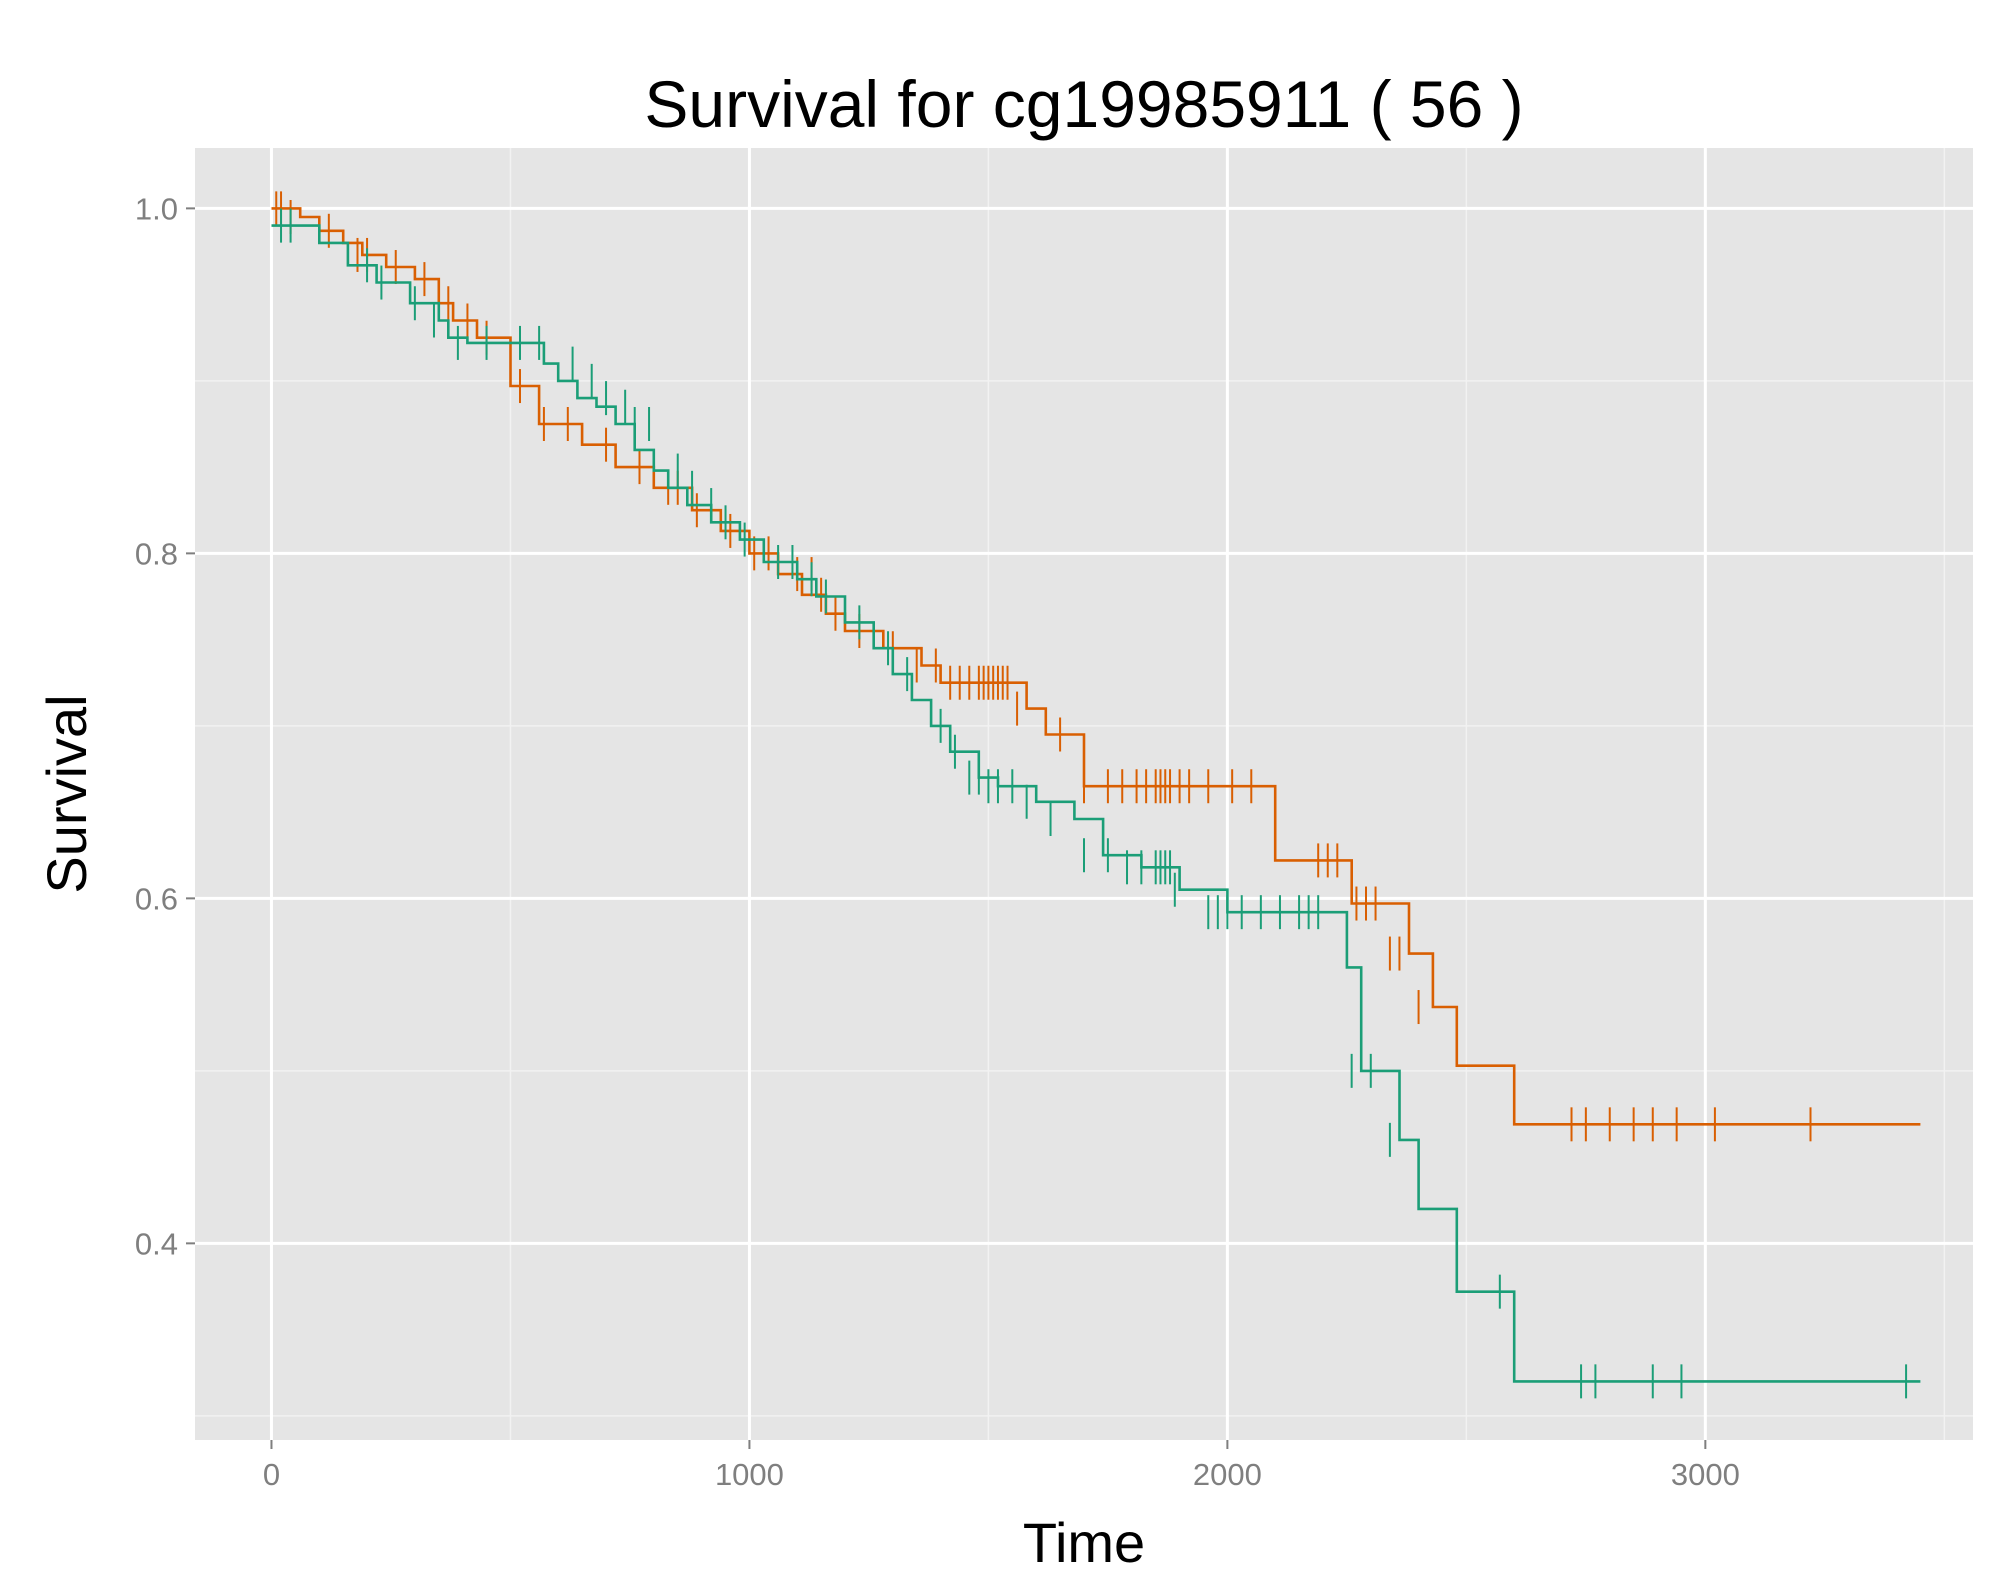 The image size is (2008, 1587). Describe the element at coordinates (1083, 104) in the screenshot. I see `chart-title: Survival for cg19985911 ( 56 )` at that location.